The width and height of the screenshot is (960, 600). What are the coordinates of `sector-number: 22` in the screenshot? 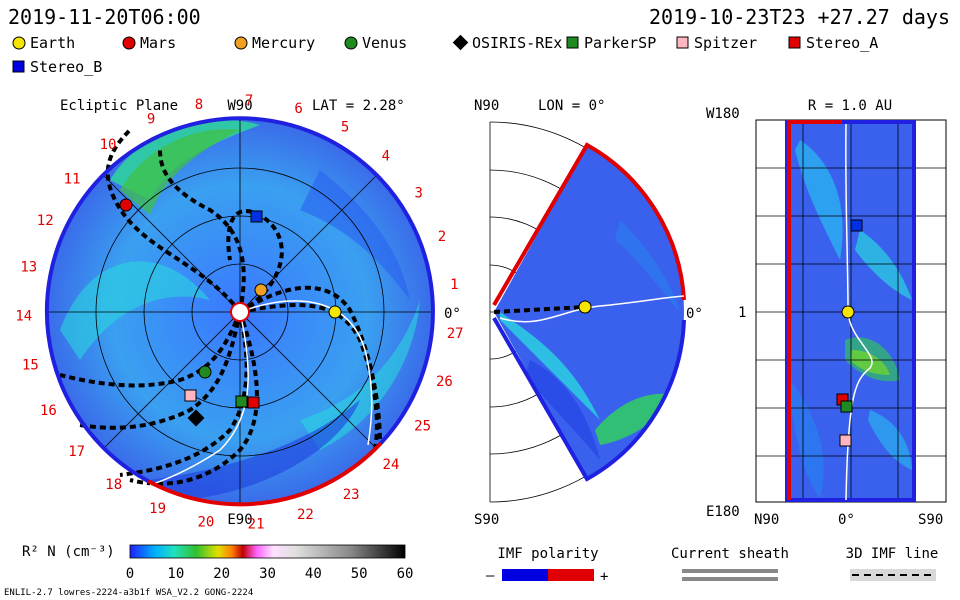 It's located at (305, 515).